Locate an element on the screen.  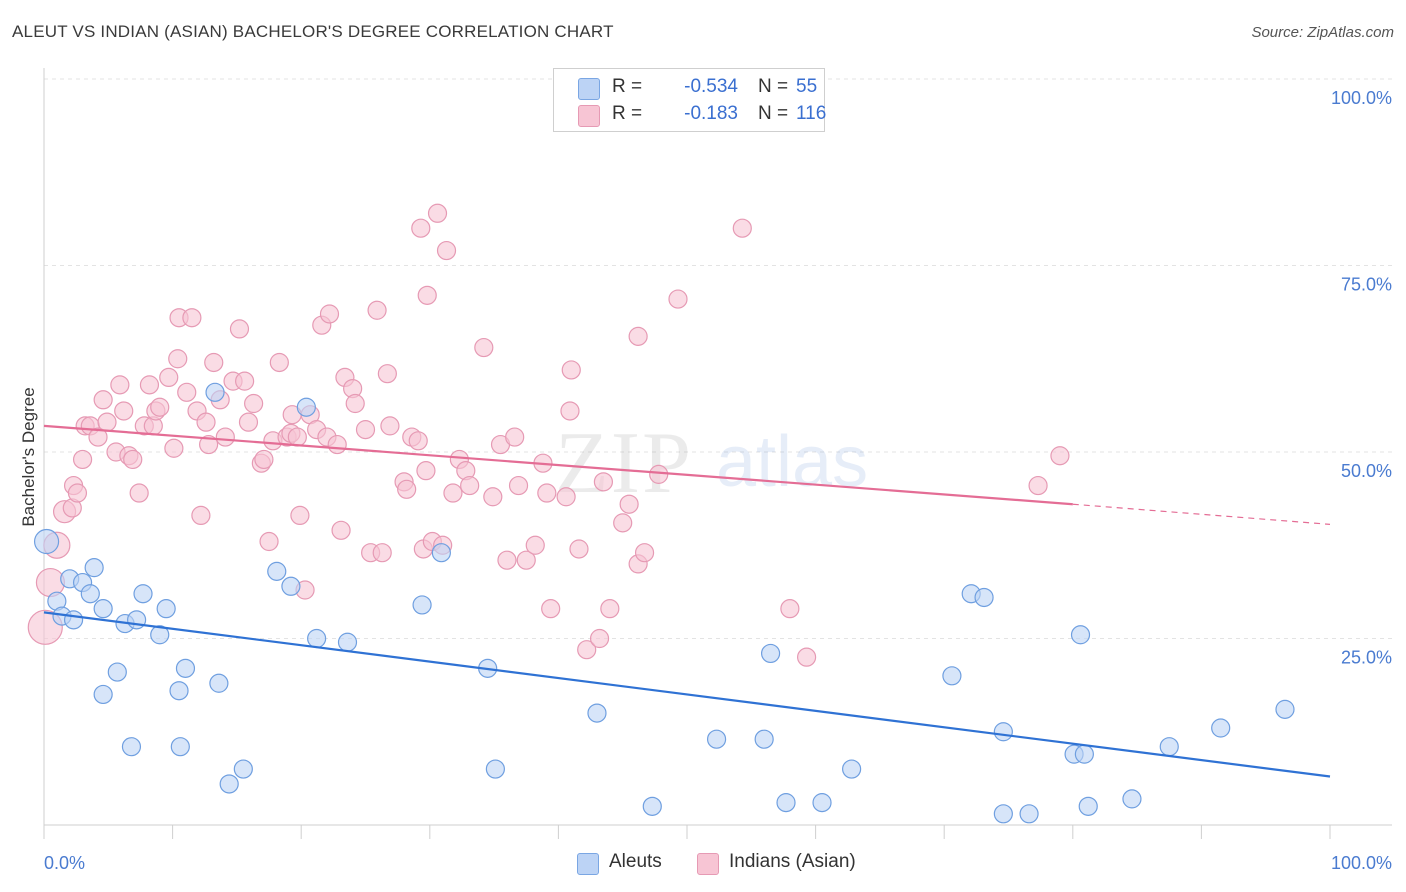
legend-r-value: -0.534 is located at coordinates (711, 86).